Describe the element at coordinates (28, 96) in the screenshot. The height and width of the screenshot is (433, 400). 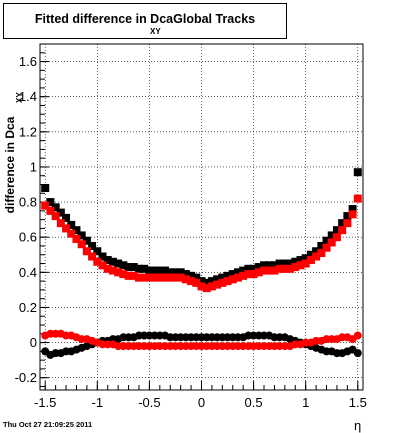
I see `y-tick-label: 1.4` at that location.